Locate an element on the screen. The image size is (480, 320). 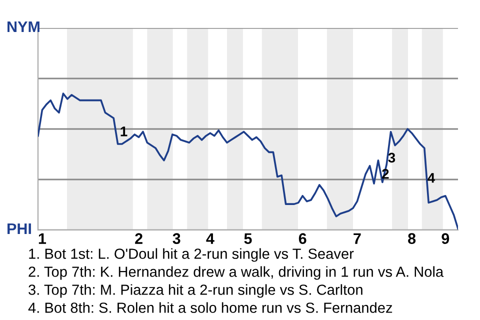
text: 1. Bot 1st: L. O'Doul hit a 2-run single vs T. Seaver is located at coordinates (191, 255).